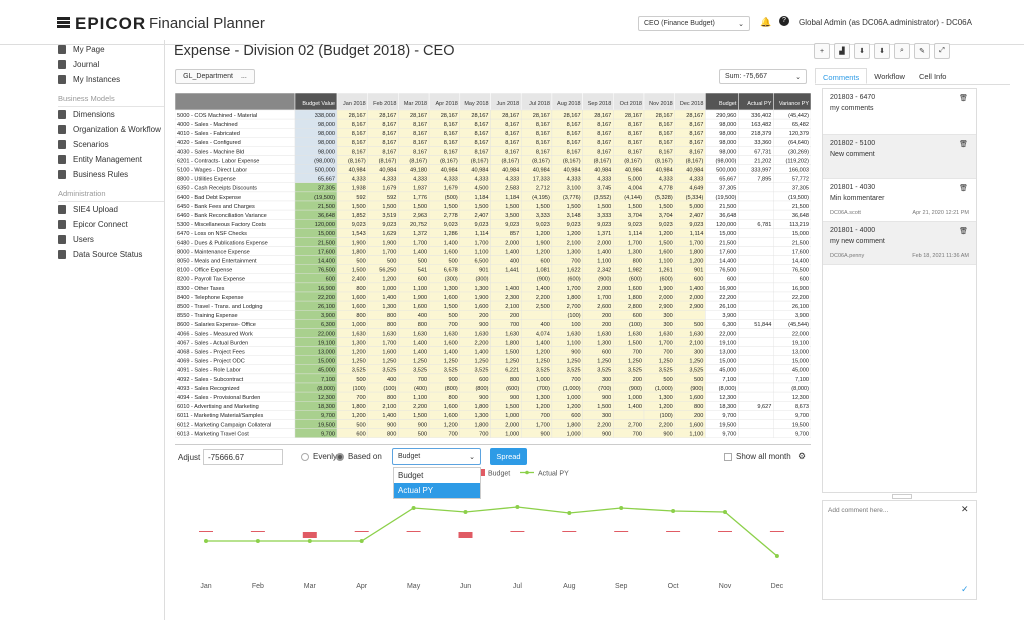 This screenshot has height=631, width=1024. What do you see at coordinates (111, 224) in the screenshot?
I see `nav-item: Epicor Connect` at bounding box center [111, 224].